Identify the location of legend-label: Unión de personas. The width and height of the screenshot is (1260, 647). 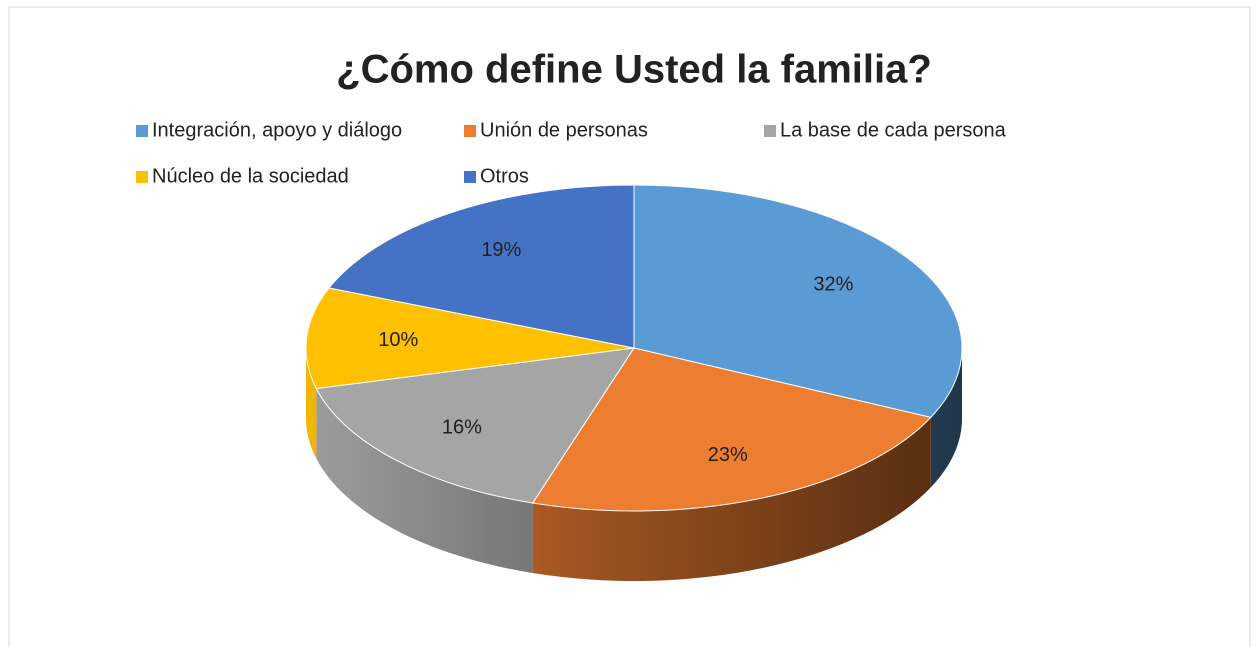
(564, 130).